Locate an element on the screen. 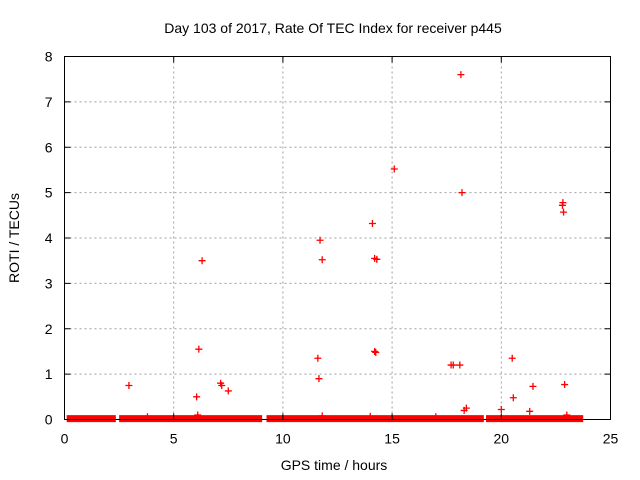 The width and height of the screenshot is (640, 480). y-tick-label: 7 is located at coordinates (49, 102).